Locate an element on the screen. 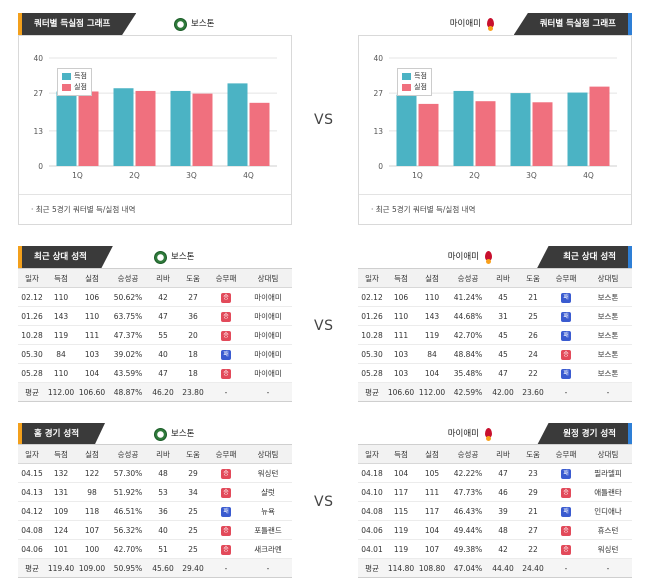  table-cell: 29 is located at coordinates (193, 473).